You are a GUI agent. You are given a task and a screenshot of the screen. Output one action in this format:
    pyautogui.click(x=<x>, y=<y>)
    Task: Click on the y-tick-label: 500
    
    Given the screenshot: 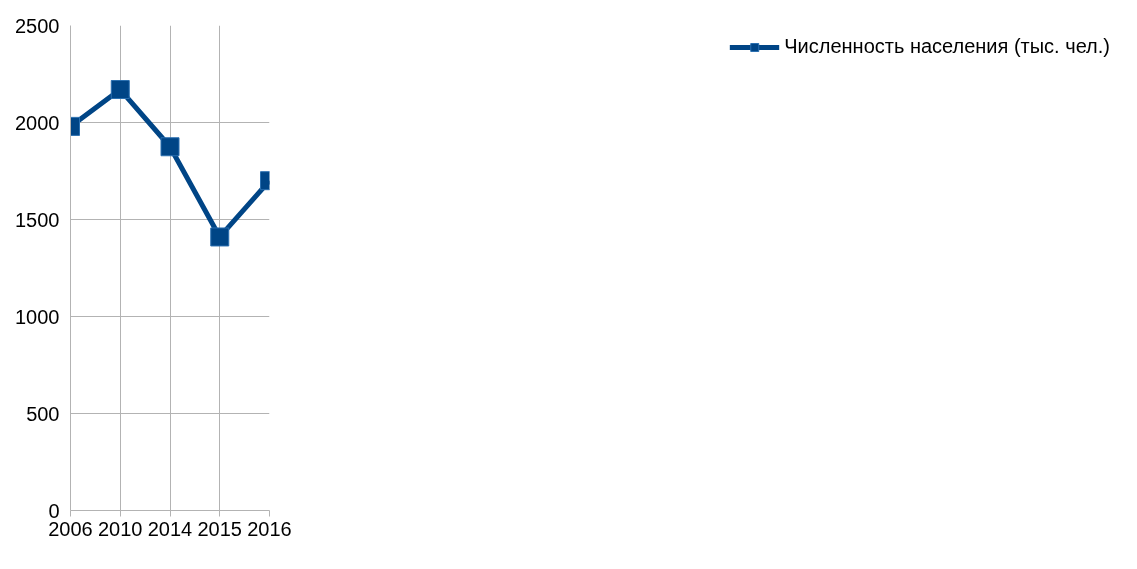 What is the action you would take?
    pyautogui.click(x=43, y=413)
    